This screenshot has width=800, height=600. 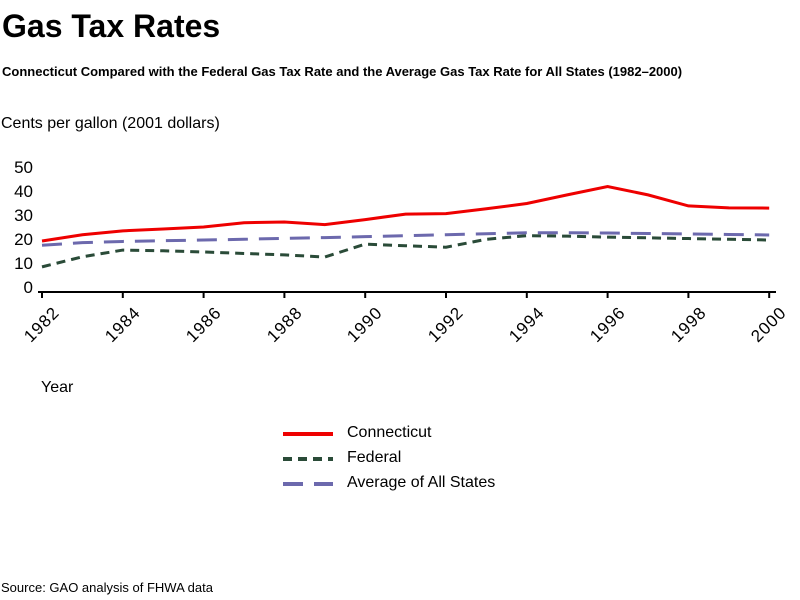 I want to click on legend-item: Federal, so click(x=388, y=457).